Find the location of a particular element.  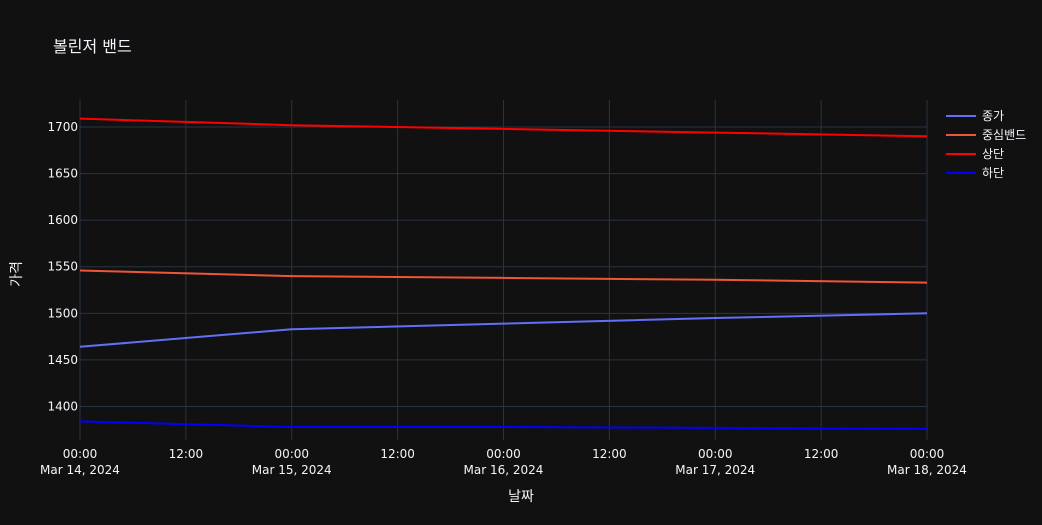

legend: 종가 중심밴드 상단 하단 is located at coordinates (986, 144).